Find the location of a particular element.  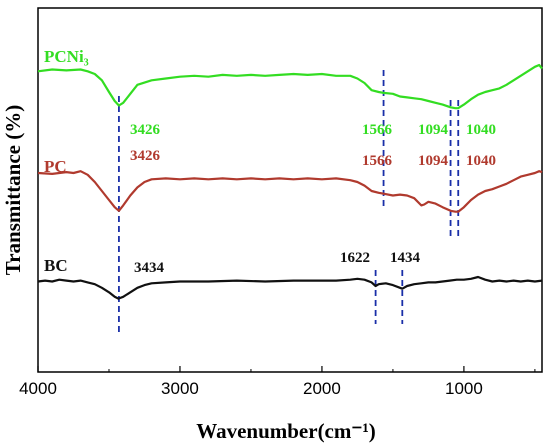

x-tick-label-2000: 2000 is located at coordinates (322, 388).